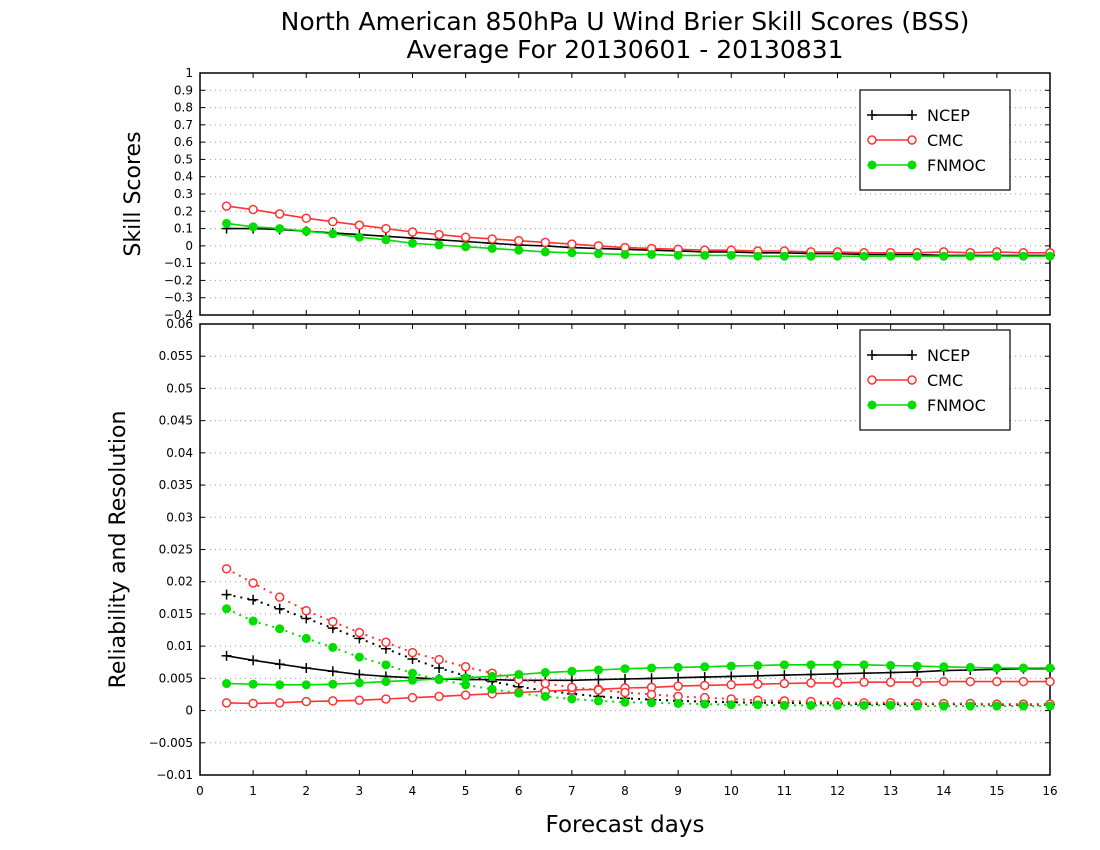 This screenshot has height=850, width=1100. Describe the element at coordinates (912, 405) in the screenshot. I see `bottom-legend-fnmoc-marker` at that location.